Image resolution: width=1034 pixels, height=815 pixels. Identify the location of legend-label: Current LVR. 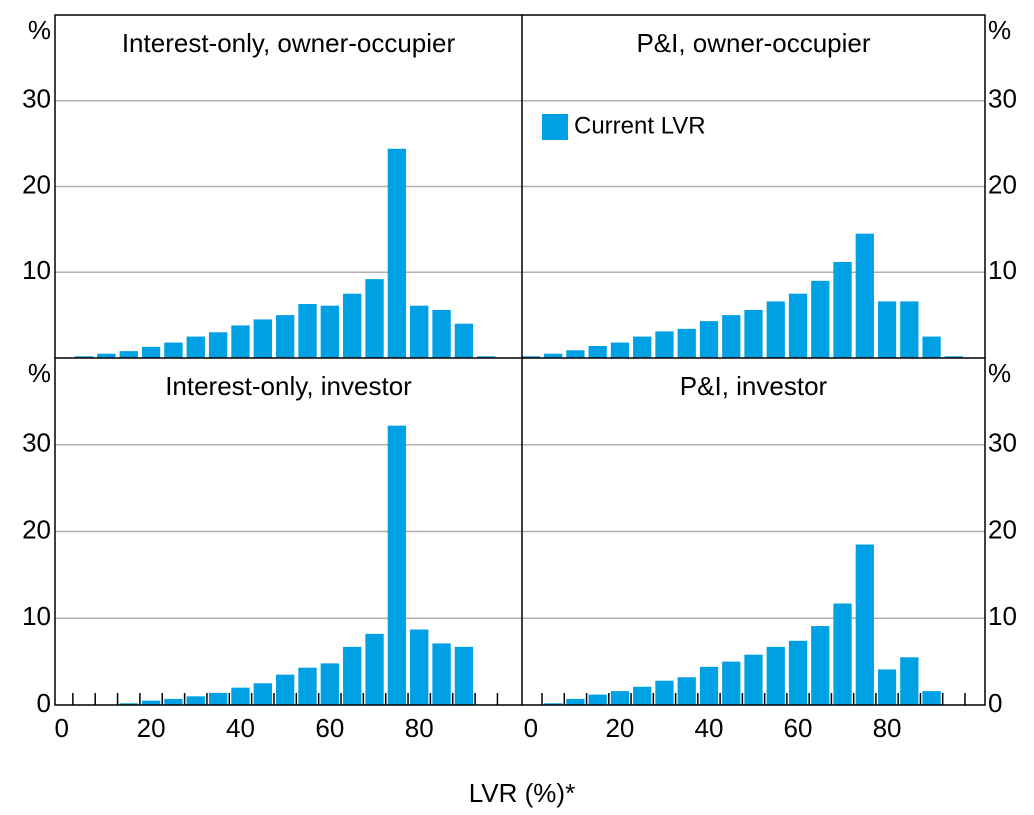
(640, 125).